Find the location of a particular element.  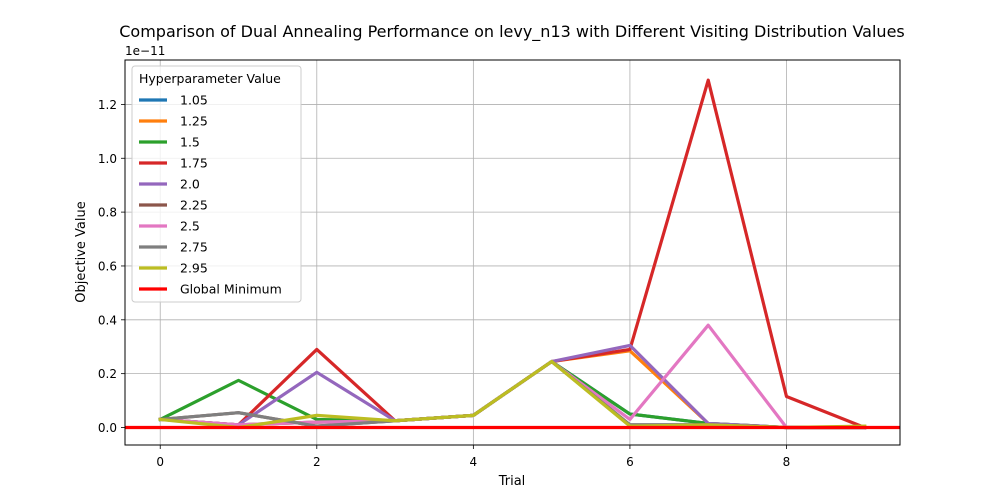

y-tick-label: 1.0 is located at coordinates (107, 159).